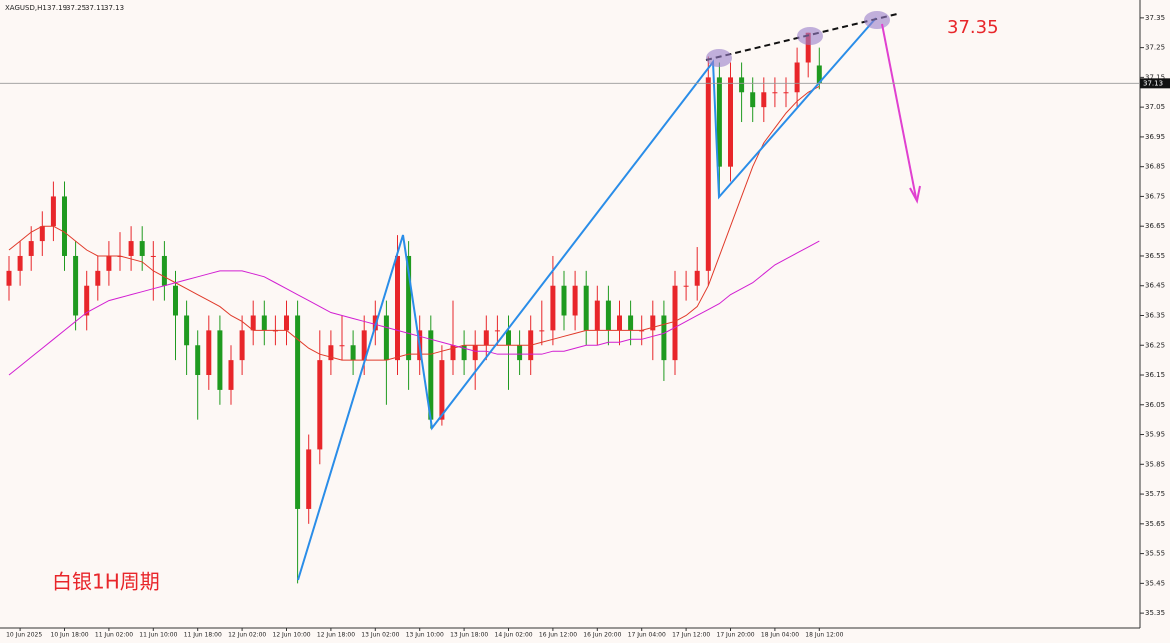 This screenshot has width=1170, height=643. Describe the element at coordinates (1155, 196) in the screenshot. I see `y-tick-label: 36.75` at that location.